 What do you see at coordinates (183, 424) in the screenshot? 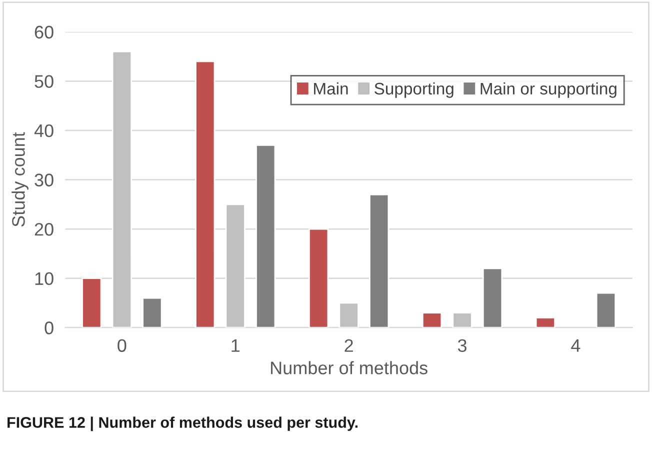
I see `caption: FIGURE 12 | Number of methods used per study.` at bounding box center [183, 424].